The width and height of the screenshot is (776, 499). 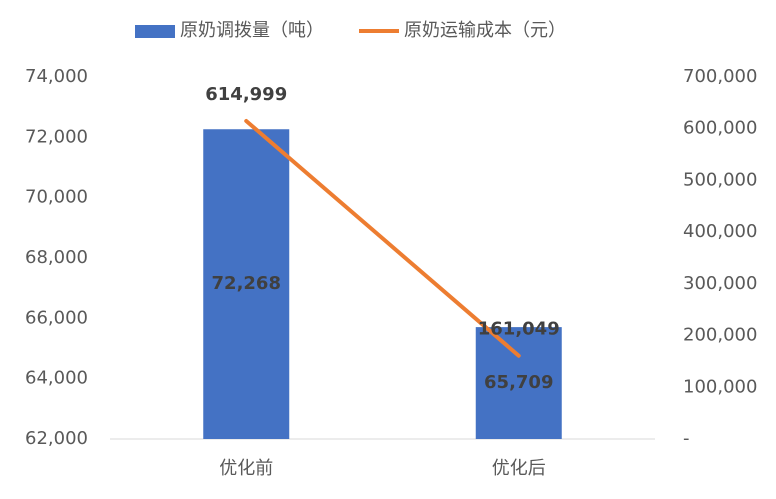 What do you see at coordinates (519, 468) in the screenshot?
I see `x-tick-label: 优化后` at bounding box center [519, 468].